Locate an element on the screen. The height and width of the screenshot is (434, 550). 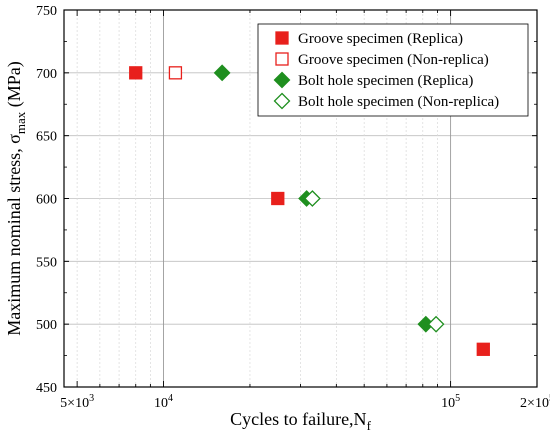
x-tick-label: 10⁵ is located at coordinates (450, 402).